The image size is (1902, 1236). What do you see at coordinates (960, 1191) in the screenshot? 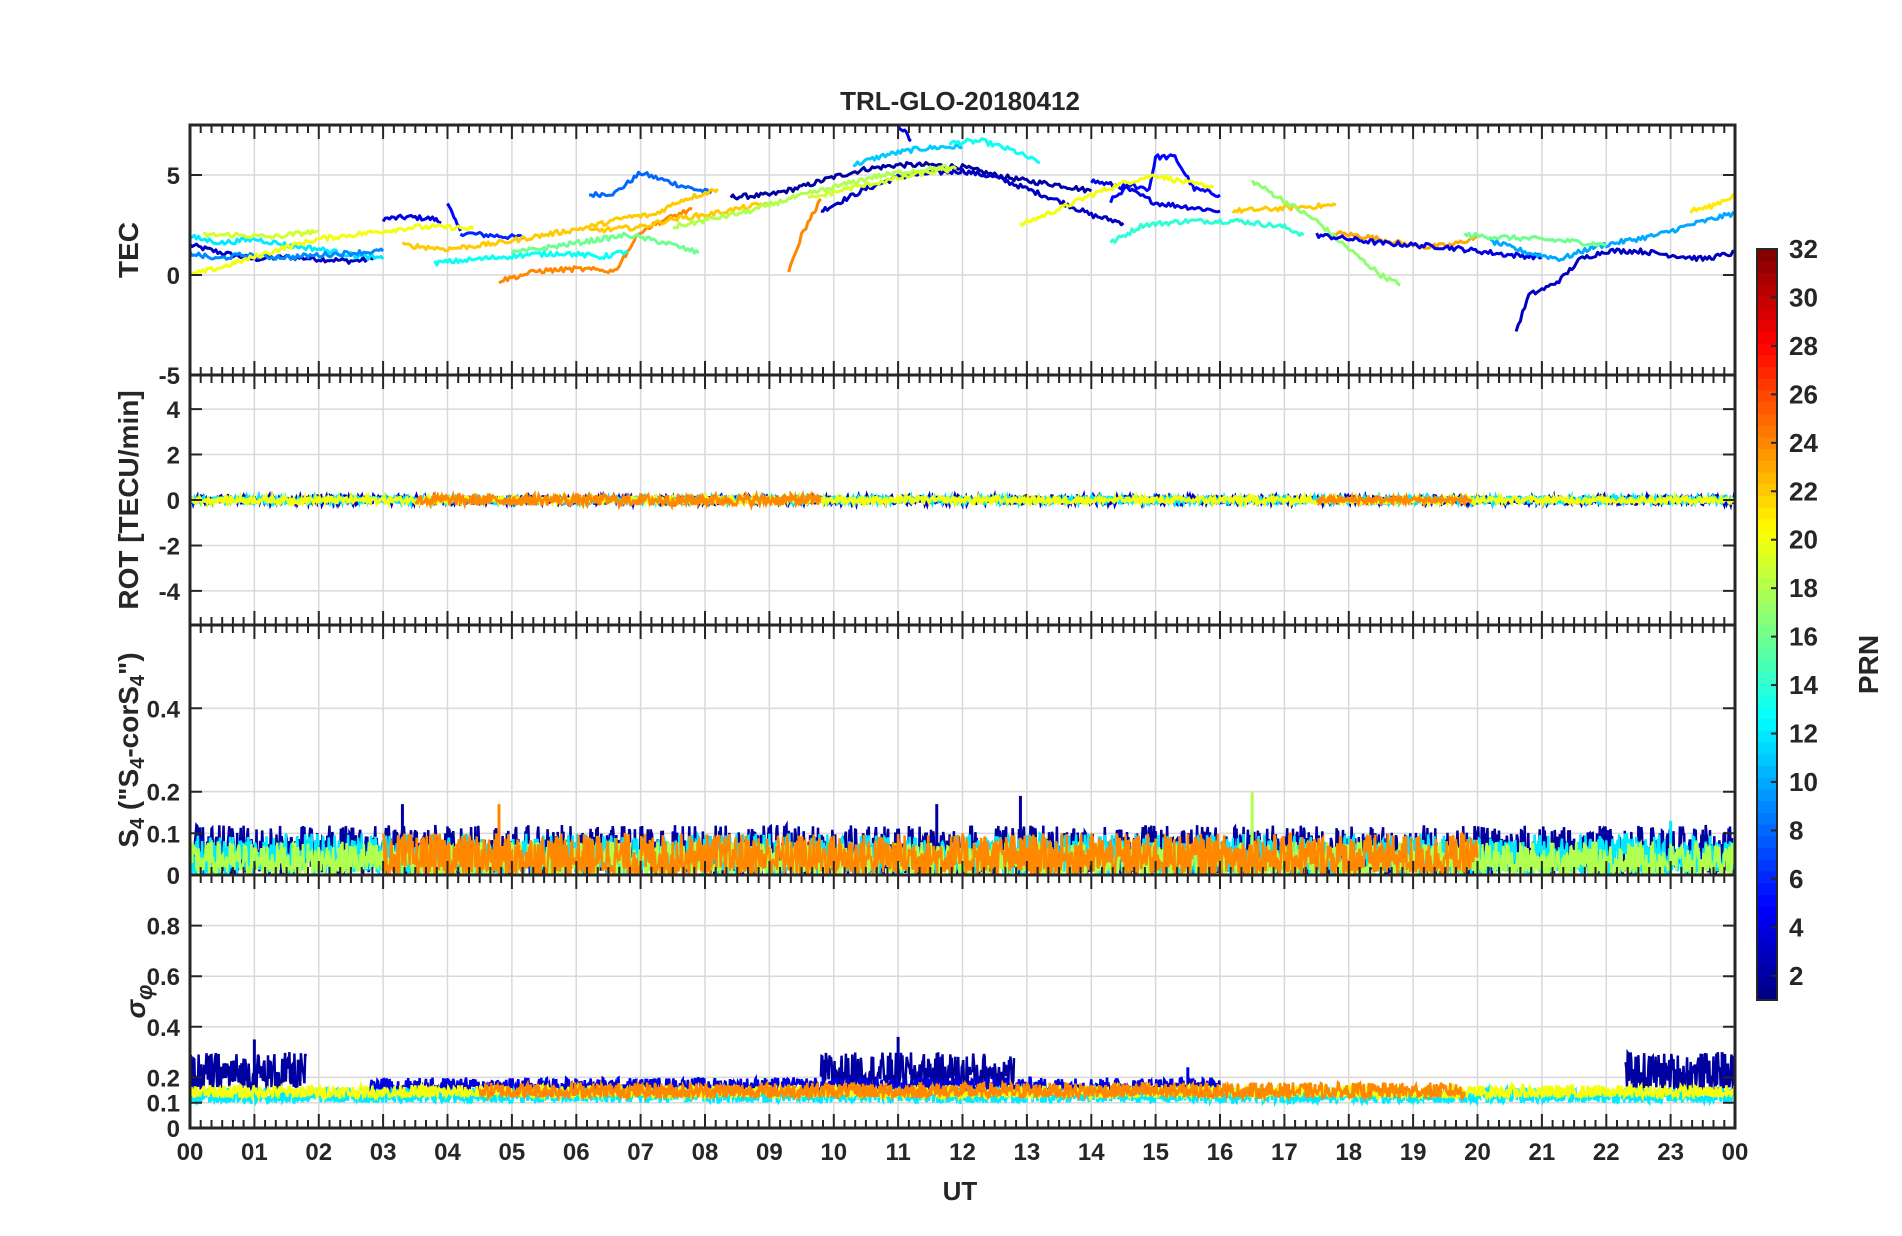
I see `x-axis-label: UT` at bounding box center [960, 1191].